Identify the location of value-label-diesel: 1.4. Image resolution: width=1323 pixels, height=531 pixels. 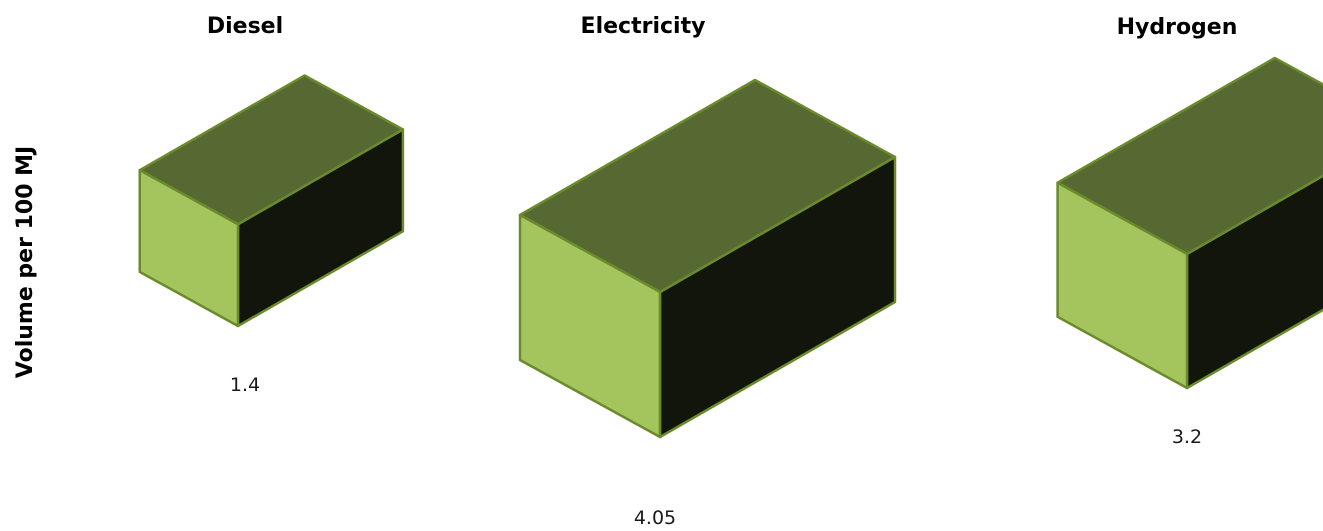
(245, 385).